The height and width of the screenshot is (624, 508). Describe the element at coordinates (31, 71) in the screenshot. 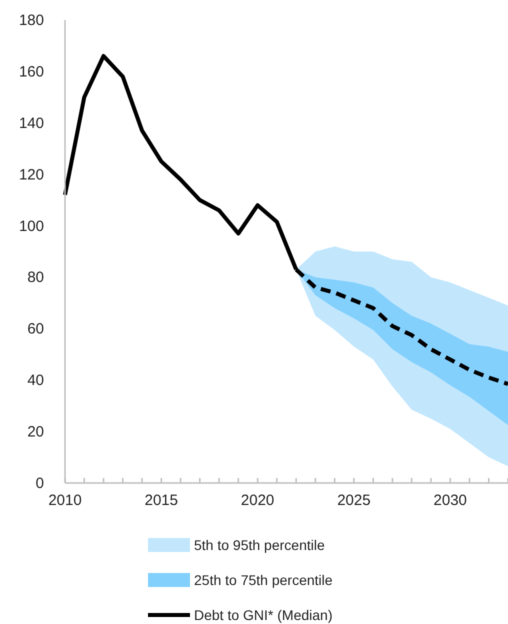

I see `y-tick-label: 160` at that location.